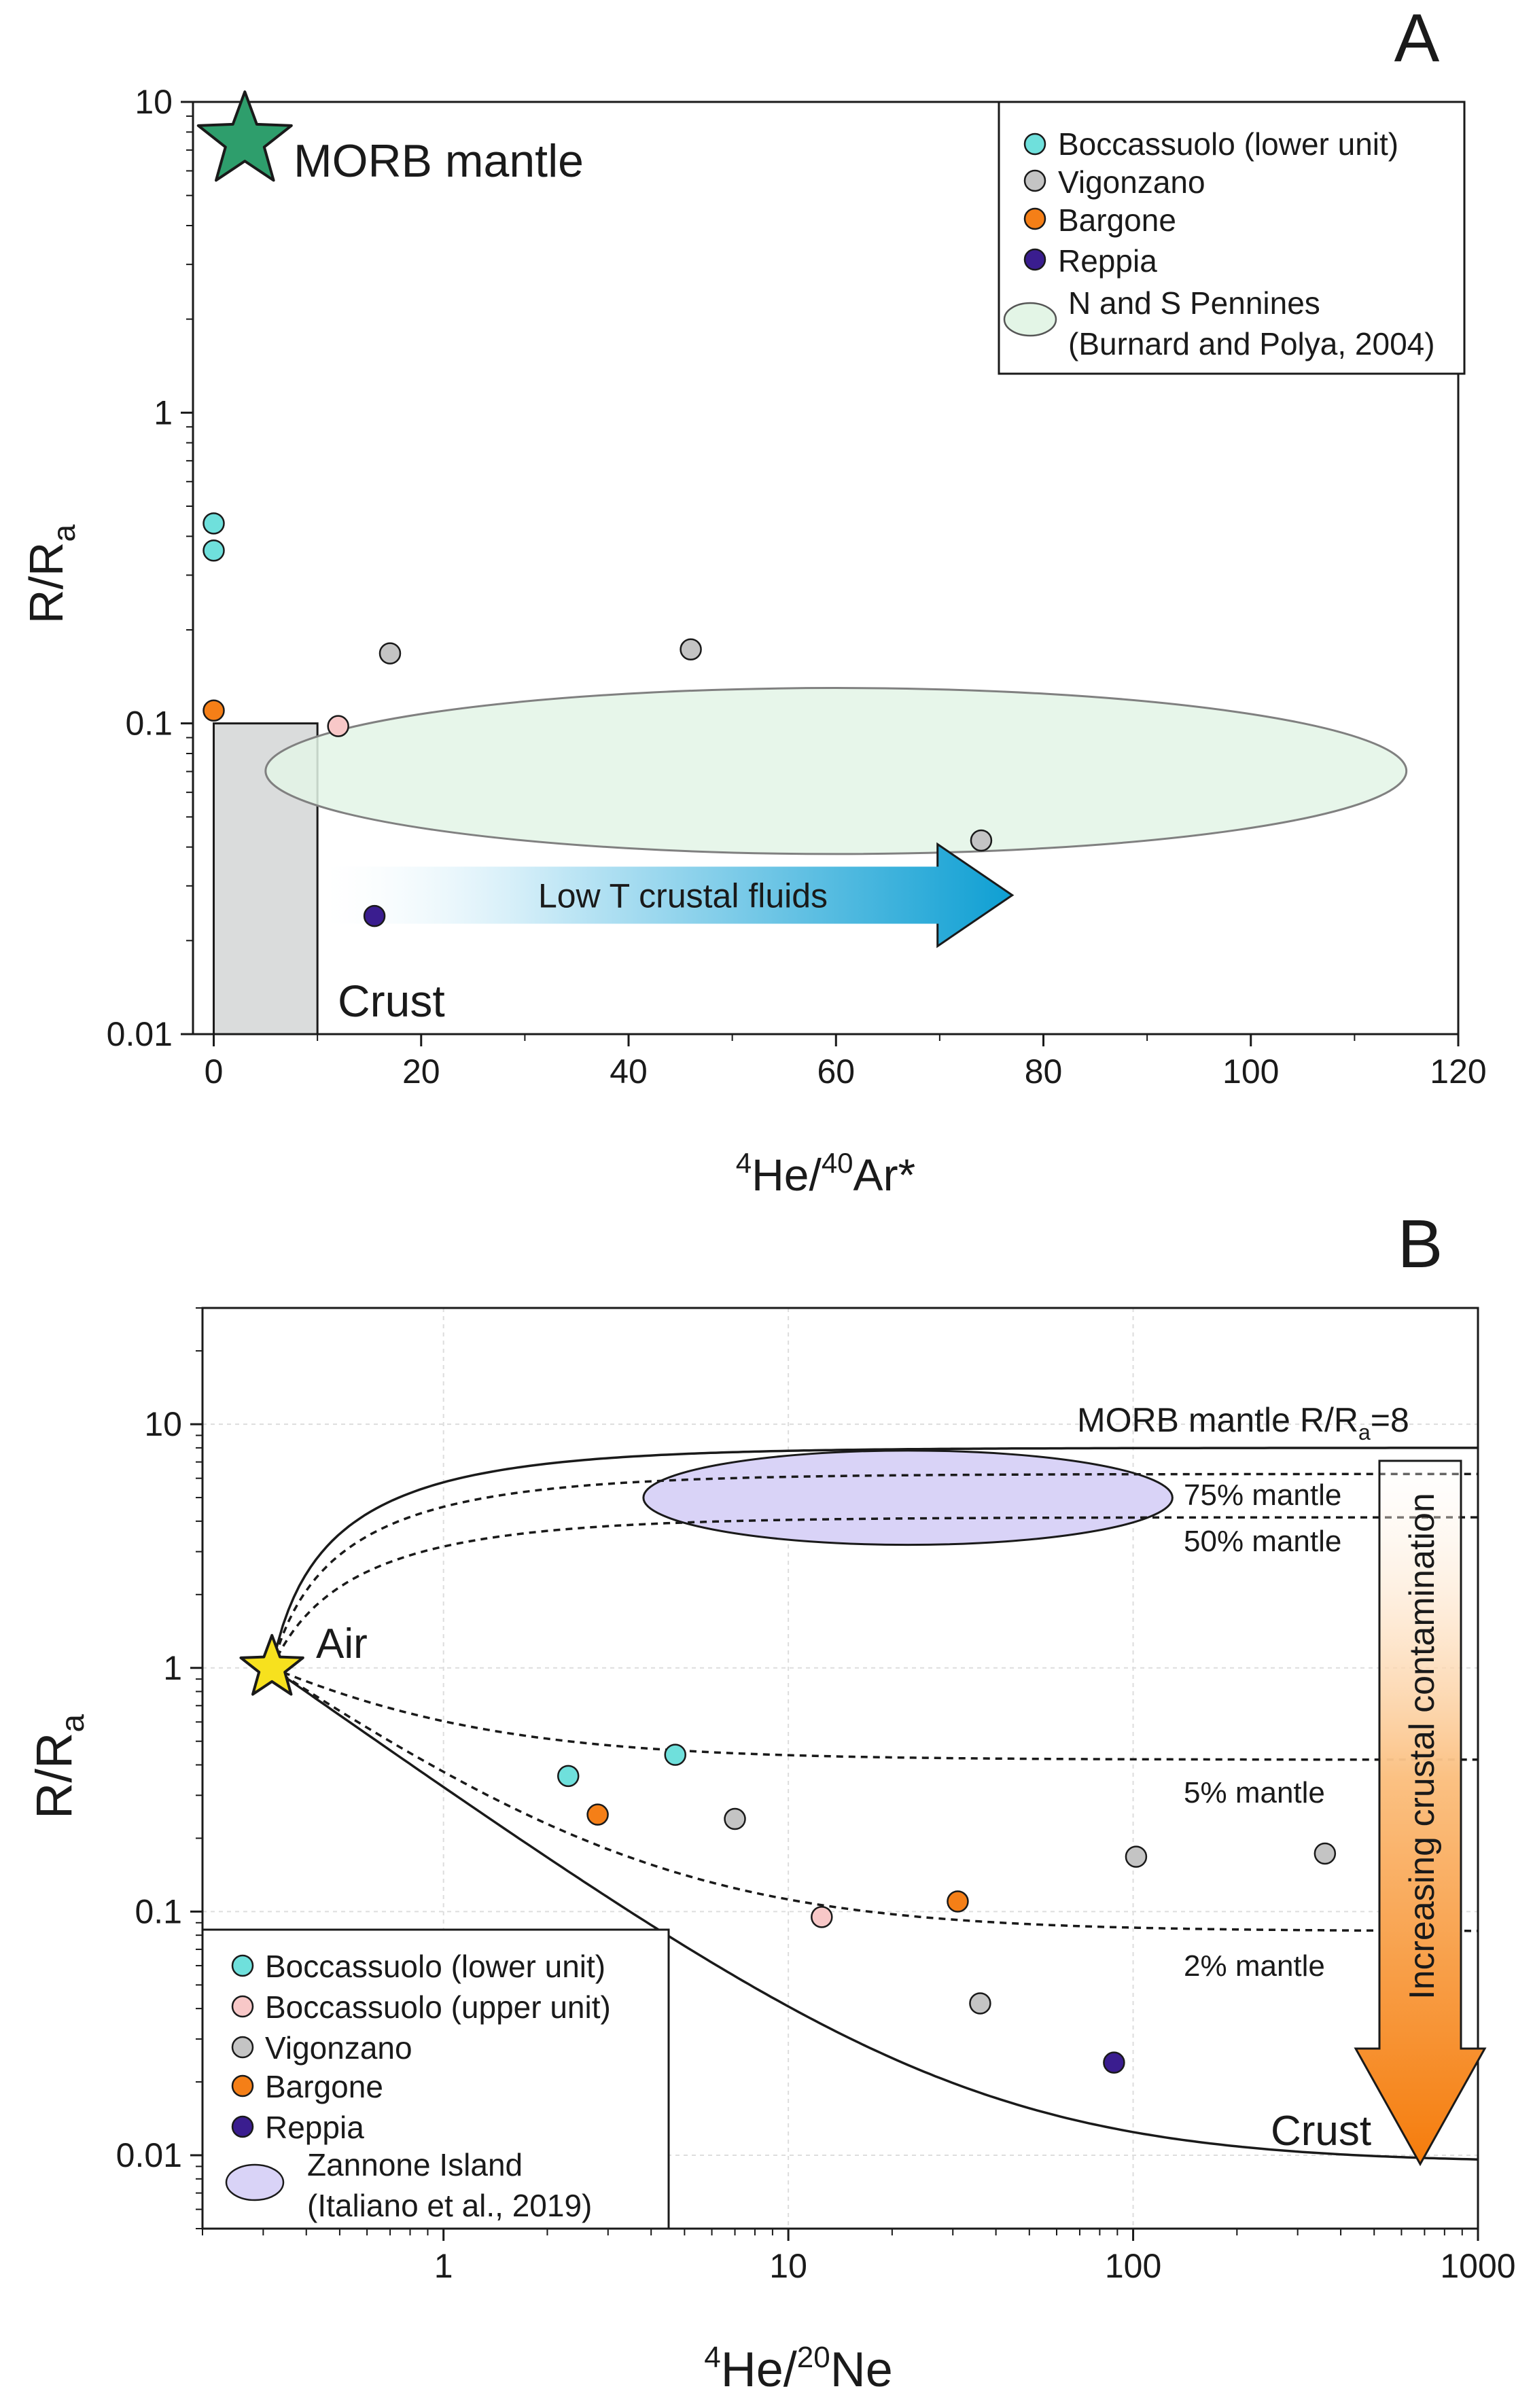 This screenshot has width=1533, height=2408. I want to click on arrow-head-outline, so click(975, 895).